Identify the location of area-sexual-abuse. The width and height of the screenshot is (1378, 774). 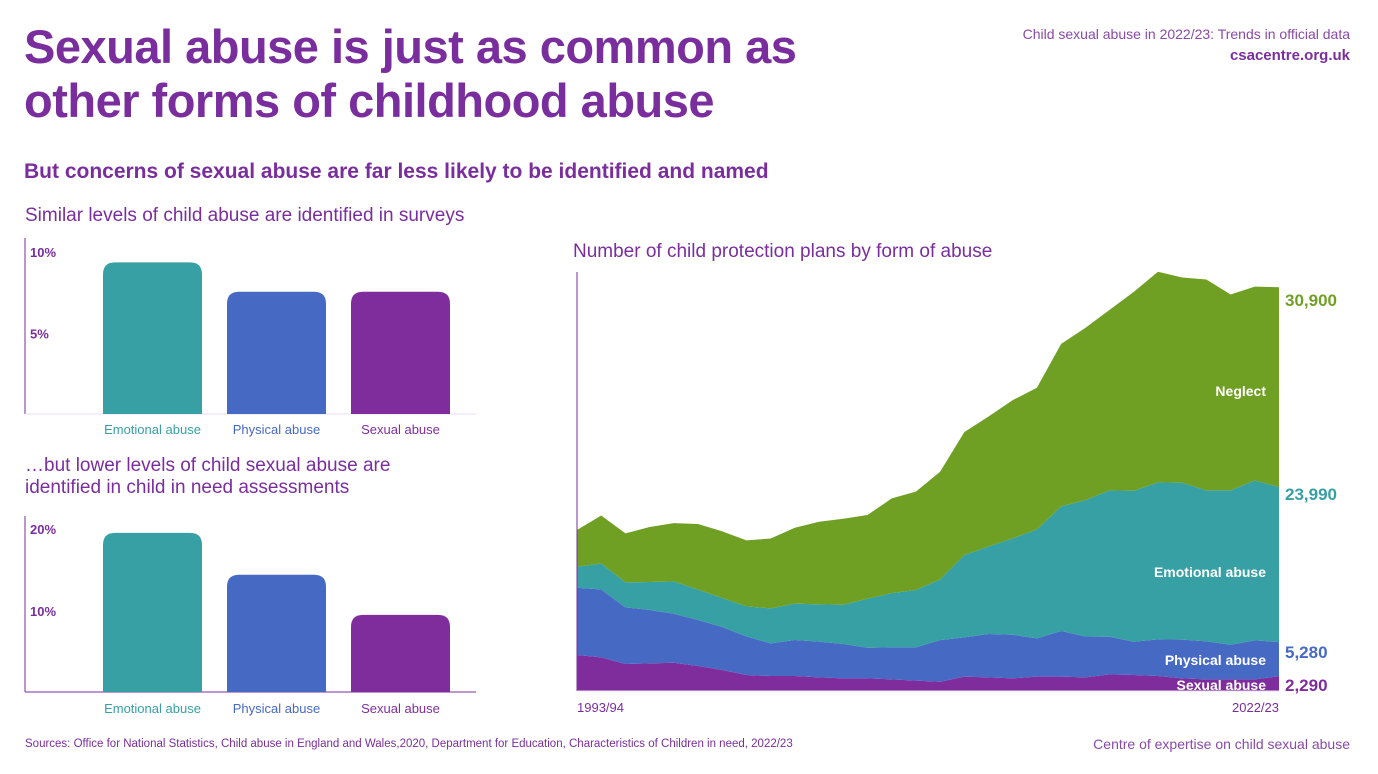
(928, 672).